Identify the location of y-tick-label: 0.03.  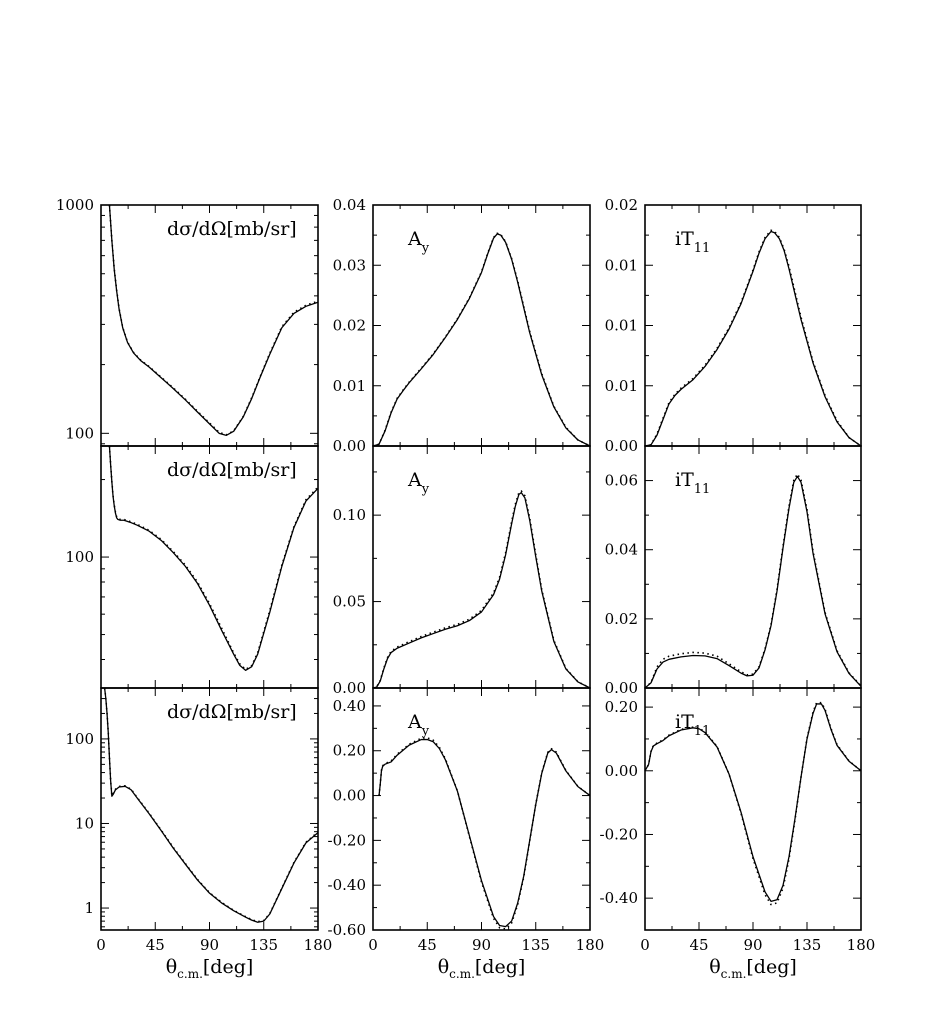
(349, 265).